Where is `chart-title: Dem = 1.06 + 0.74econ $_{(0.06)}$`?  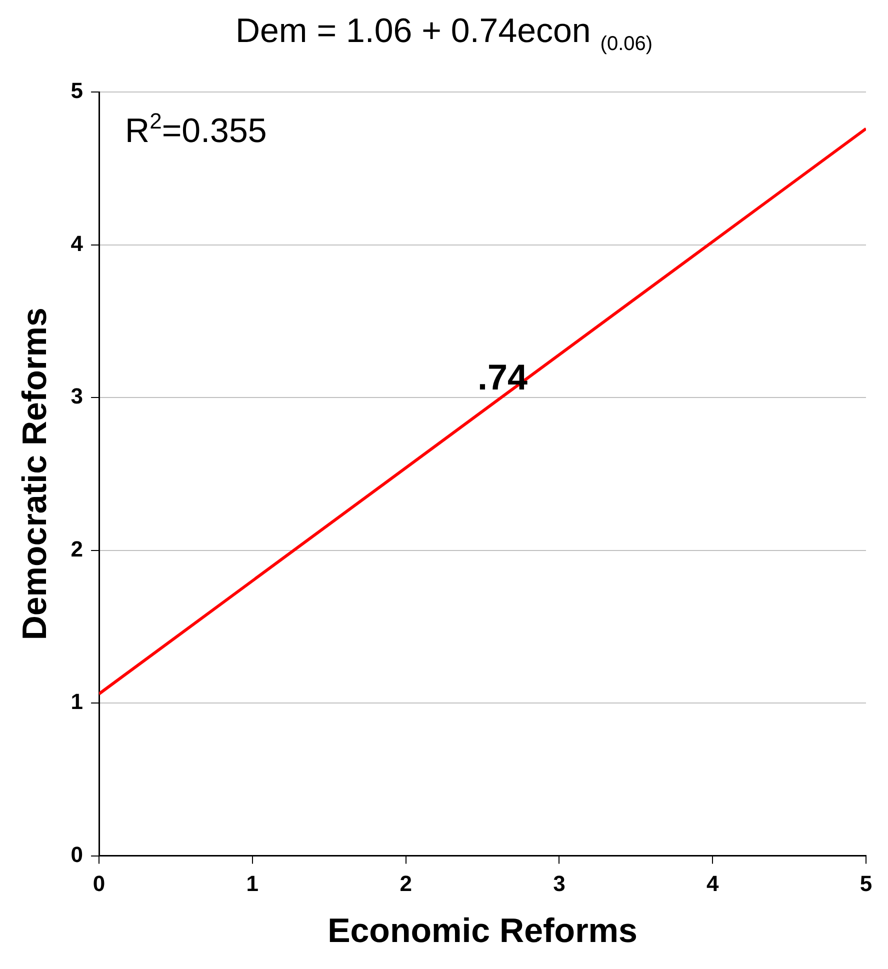 chart-title: Dem = 1.06 + 0.74econ $_{(0.06)}$ is located at coordinates (444, 34).